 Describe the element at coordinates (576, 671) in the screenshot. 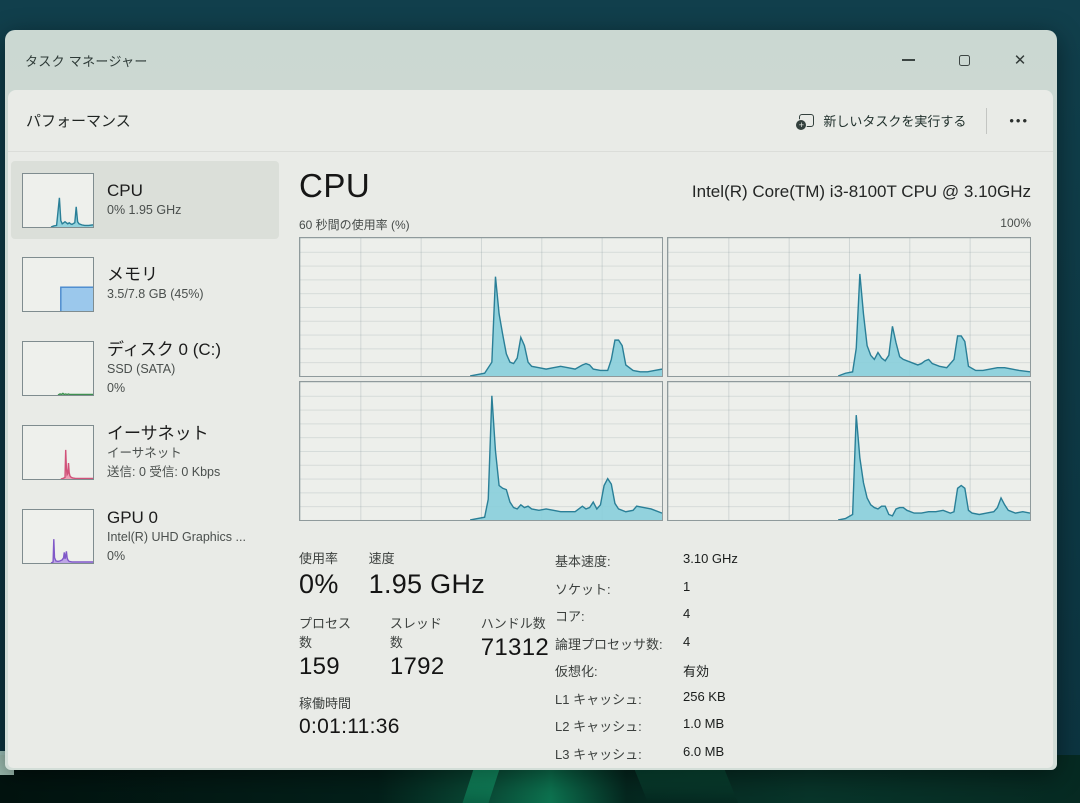

I see `detail-label: 仮想化:` at that location.